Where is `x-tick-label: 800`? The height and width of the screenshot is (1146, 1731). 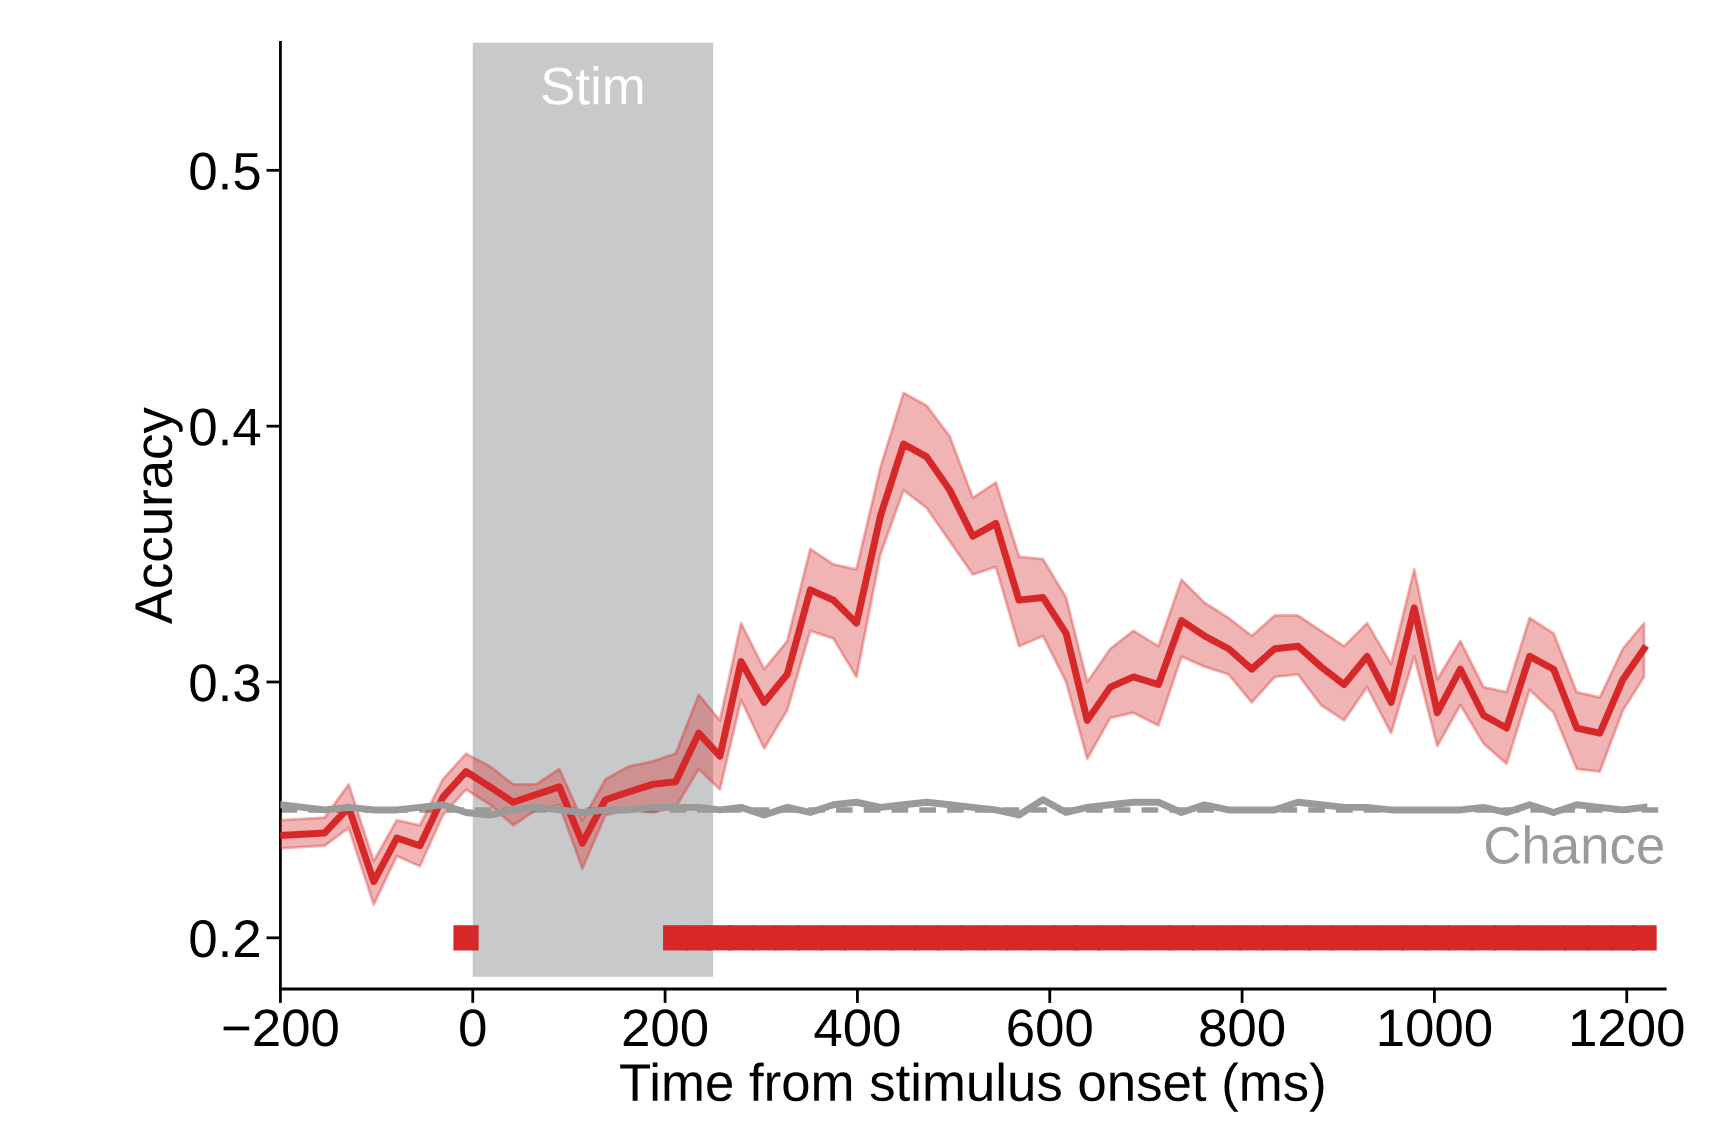
x-tick-label: 800 is located at coordinates (1242, 1028).